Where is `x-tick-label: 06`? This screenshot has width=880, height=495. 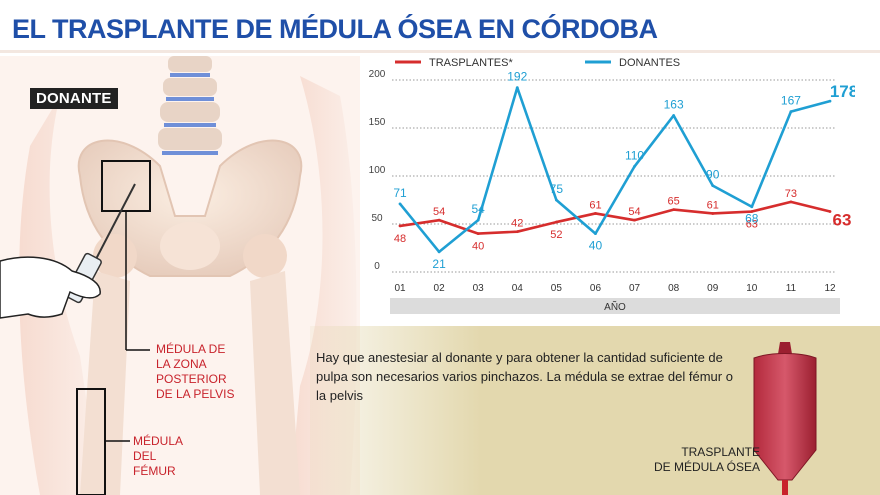 x-tick-label: 06 is located at coordinates (596, 288).